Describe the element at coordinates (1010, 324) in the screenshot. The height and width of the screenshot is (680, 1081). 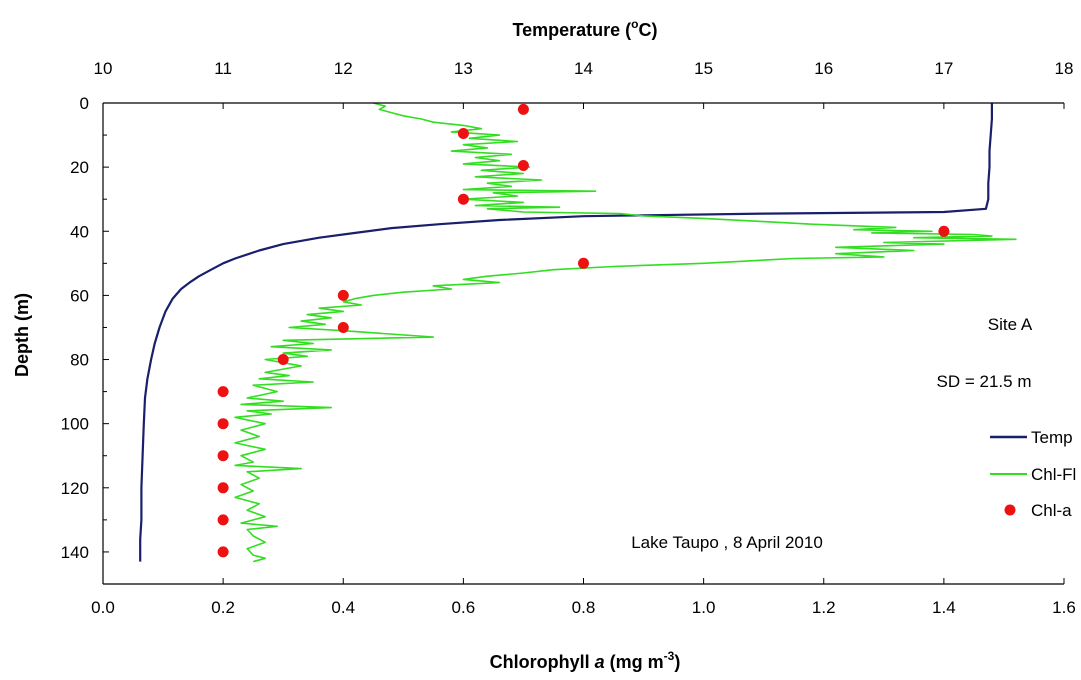
I see `site-label: Site A` at that location.